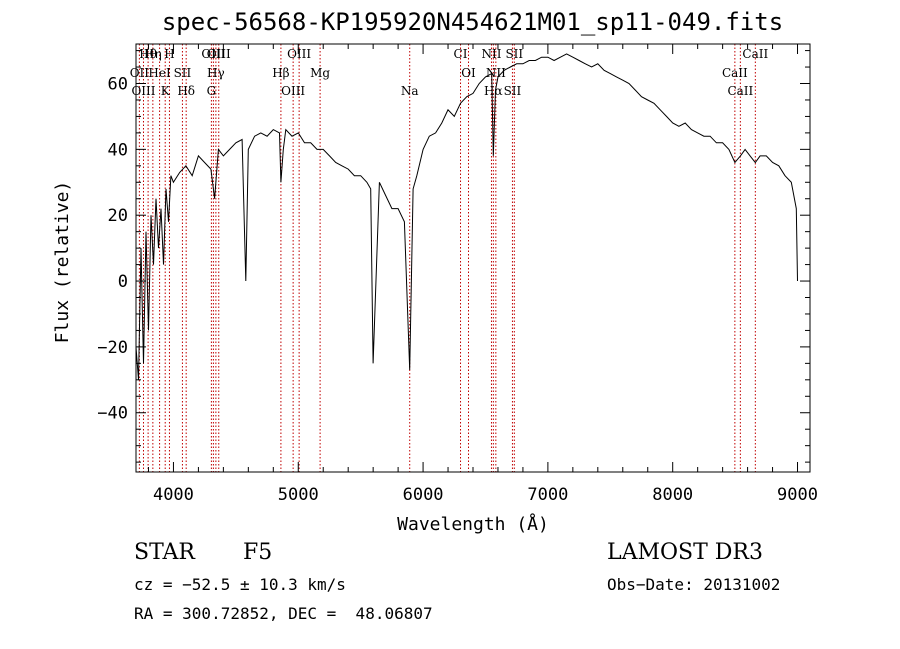 This screenshot has height=649, width=900. What do you see at coordinates (118, 216) in the screenshot?
I see `y-tick-label: 20` at bounding box center [118, 216].